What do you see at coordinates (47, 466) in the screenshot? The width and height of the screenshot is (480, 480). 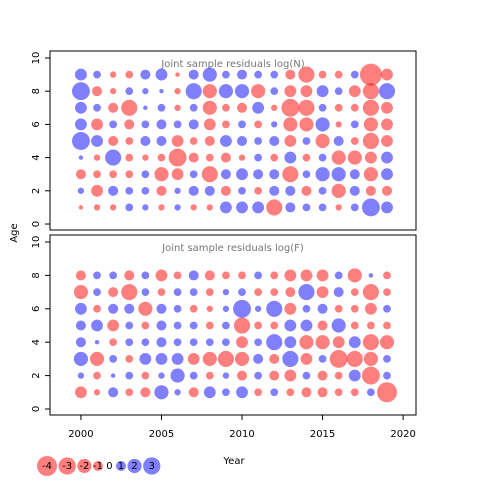 I see `legend-label: -4` at bounding box center [47, 466].